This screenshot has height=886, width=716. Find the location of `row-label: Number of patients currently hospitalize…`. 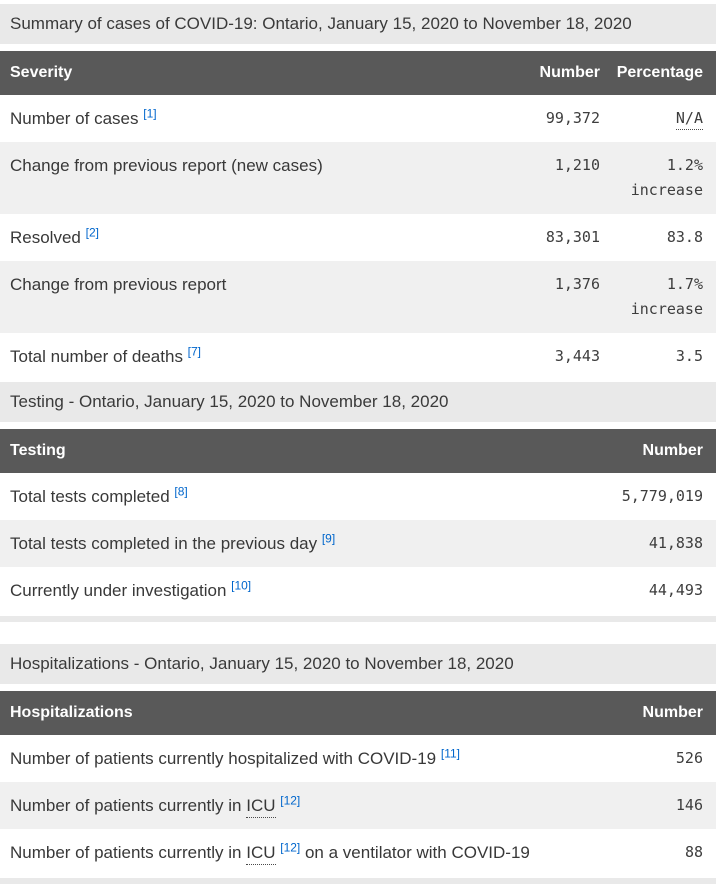

row-label: Number of patients currently hospitalize… is located at coordinates (303, 758).